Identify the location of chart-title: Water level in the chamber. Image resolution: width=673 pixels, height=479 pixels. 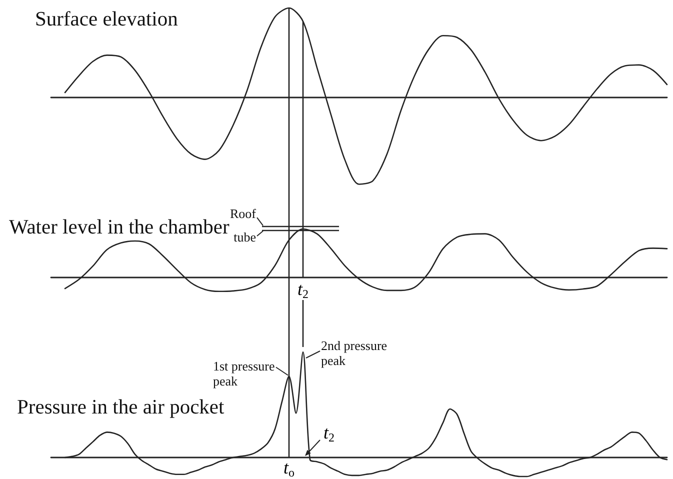
(119, 227).